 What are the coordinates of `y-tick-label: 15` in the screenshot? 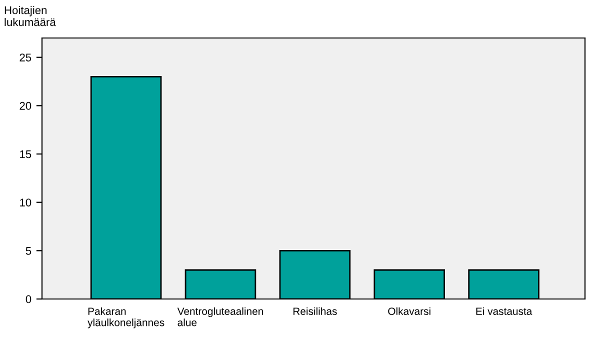 It's located at (26, 154).